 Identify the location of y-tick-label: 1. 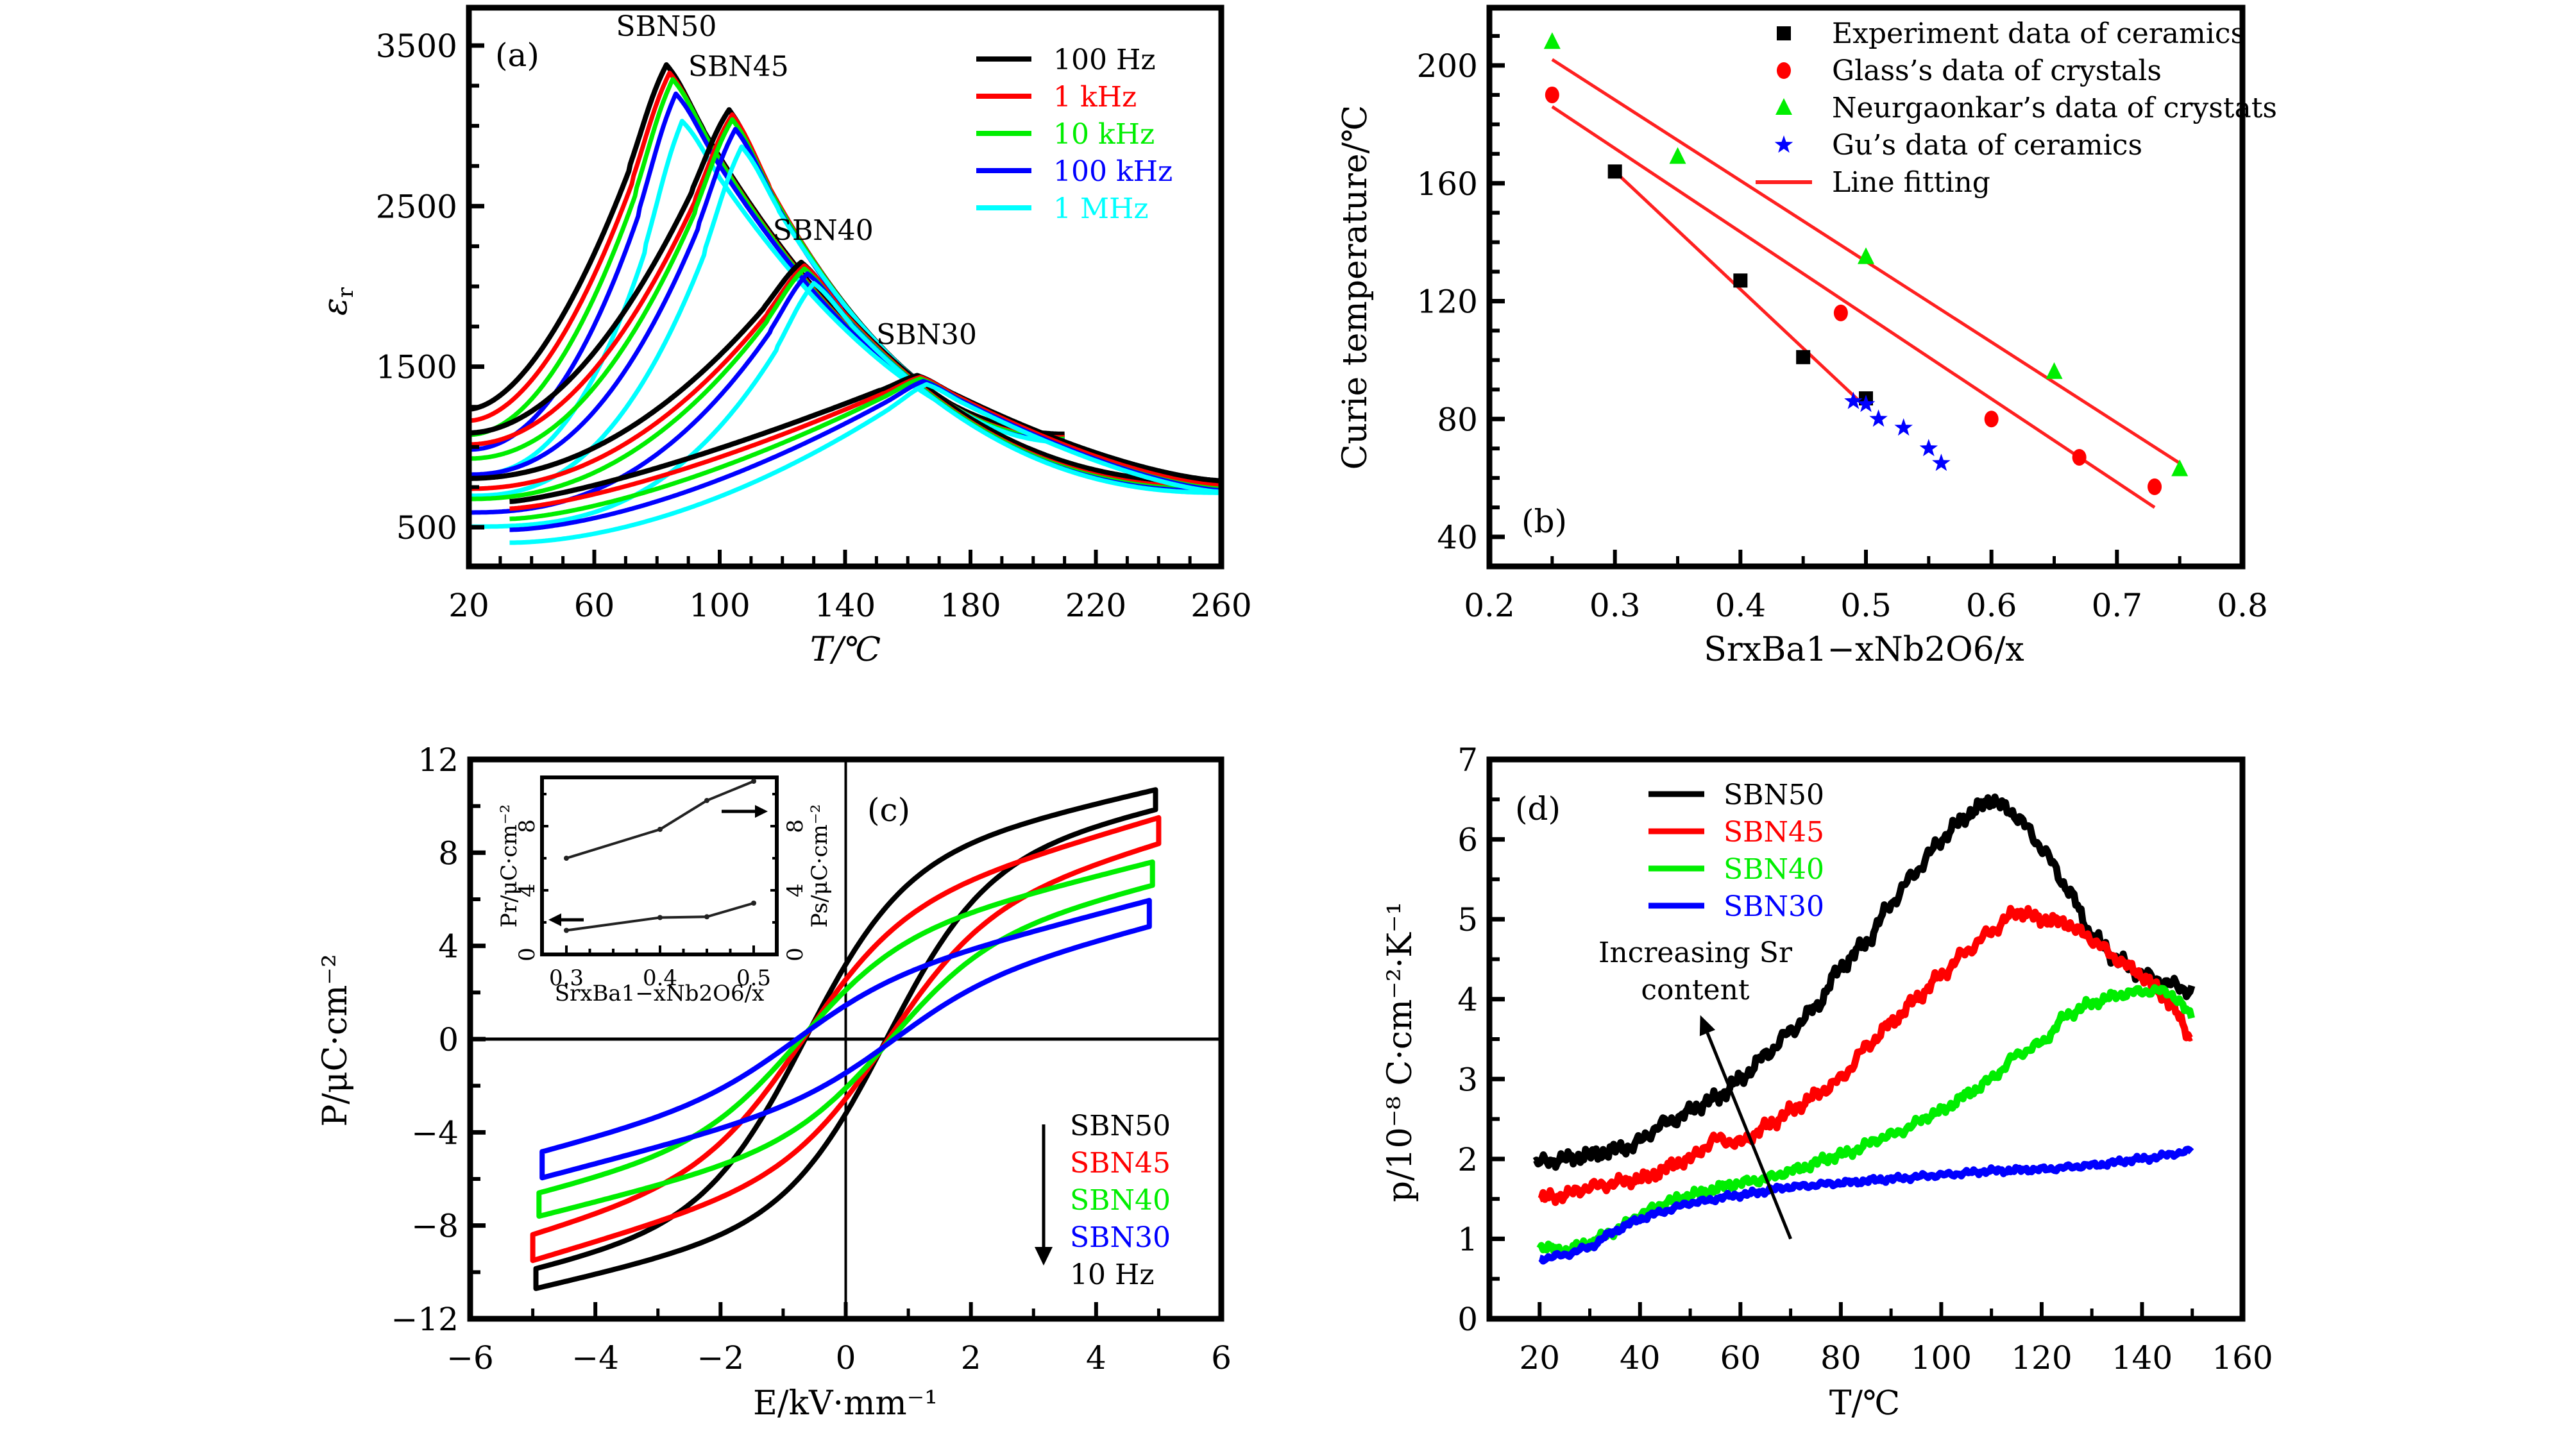
(1467, 1239).